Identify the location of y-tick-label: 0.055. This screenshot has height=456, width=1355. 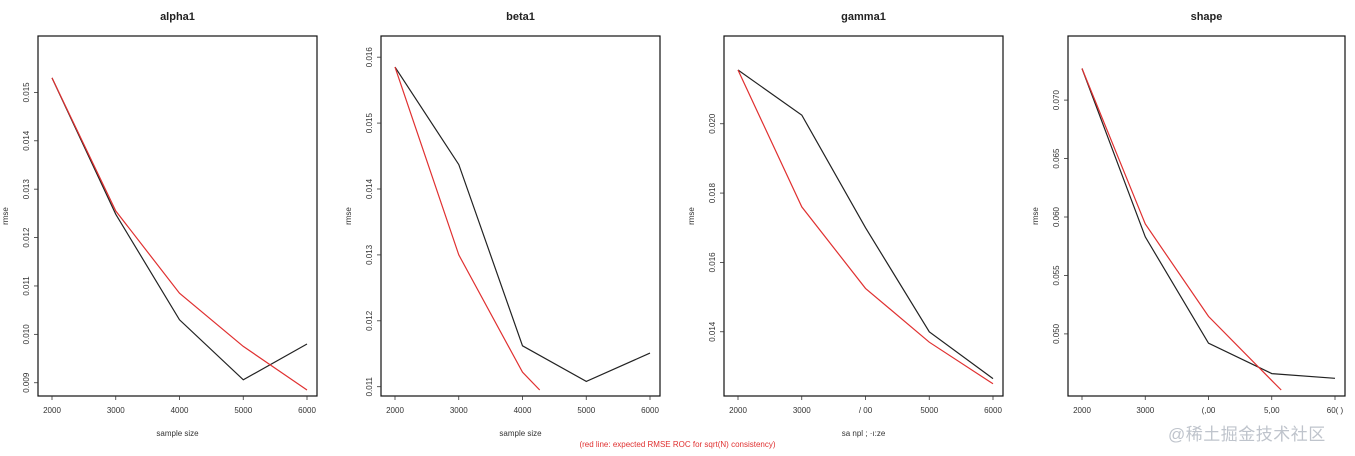
(1056, 275).